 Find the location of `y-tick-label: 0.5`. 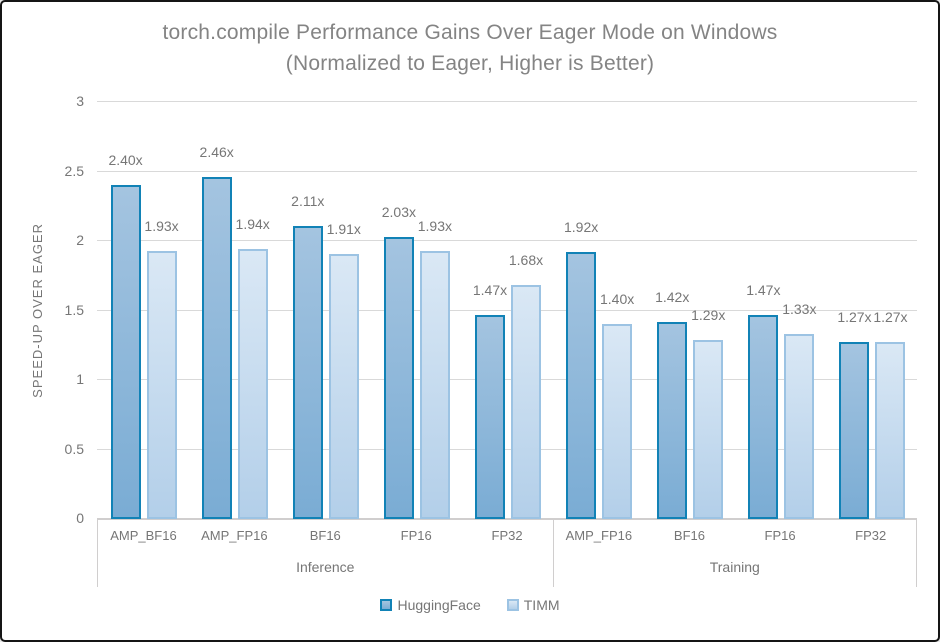

y-tick-label: 0.5 is located at coordinates (74, 448).